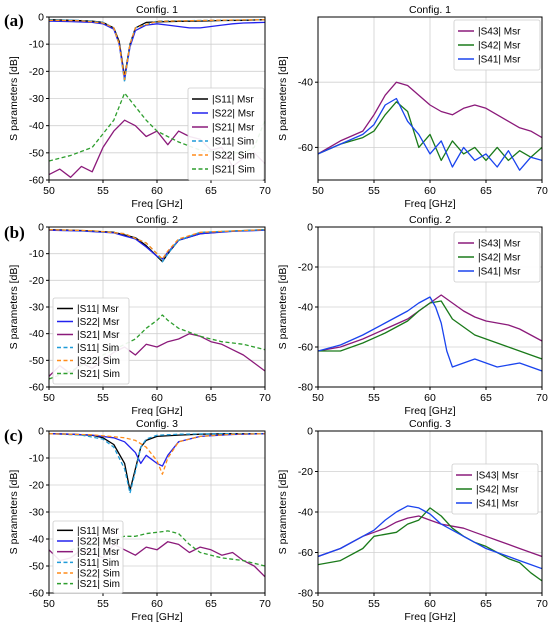 The height and width of the screenshot is (627, 550). I want to click on y-tick-label: -10, so click(36, 459).